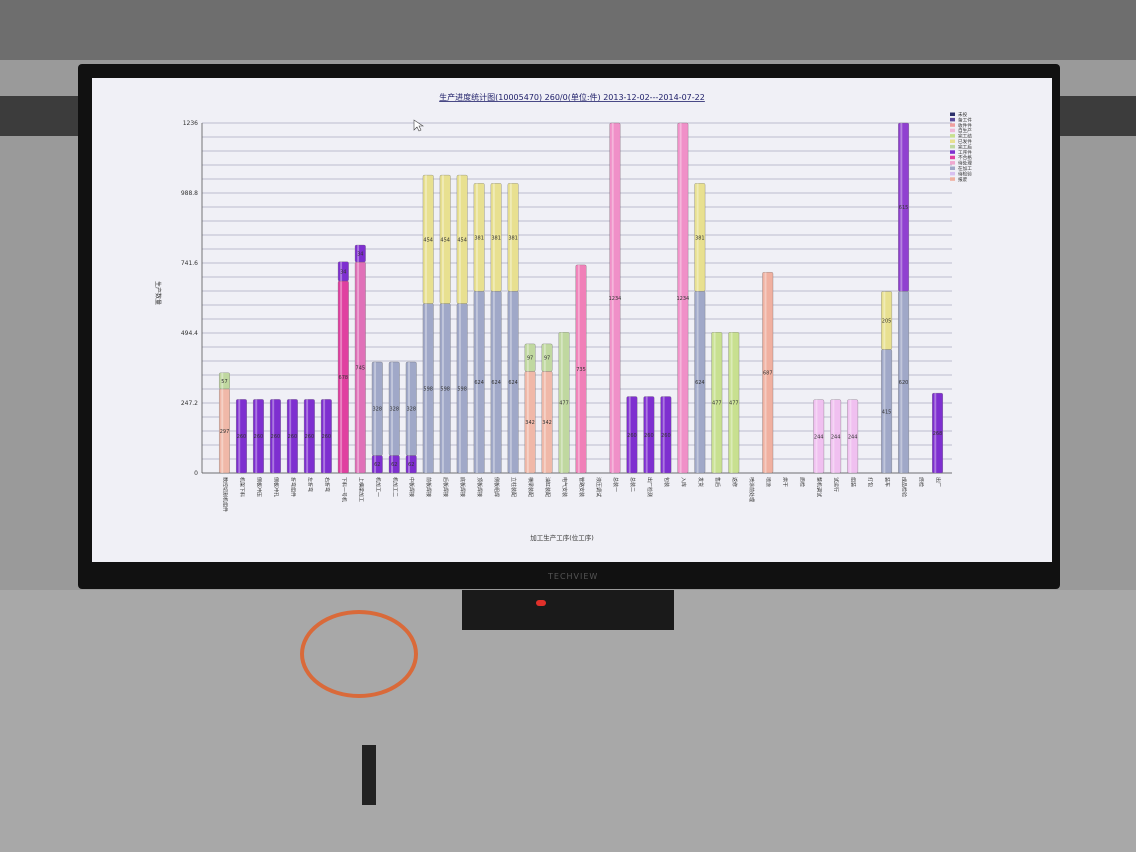  What do you see at coordinates (965, 173) in the screenshot?
I see `legend-label: 待检验` at bounding box center [965, 173].